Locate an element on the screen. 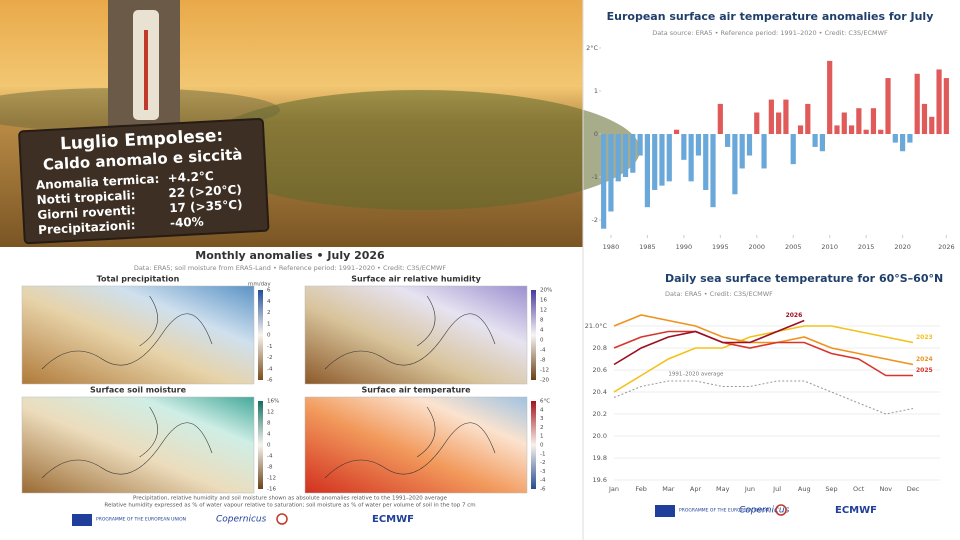 The width and height of the screenshot is (960, 540). colorbar-label: 6 is located at coordinates (269, 291).